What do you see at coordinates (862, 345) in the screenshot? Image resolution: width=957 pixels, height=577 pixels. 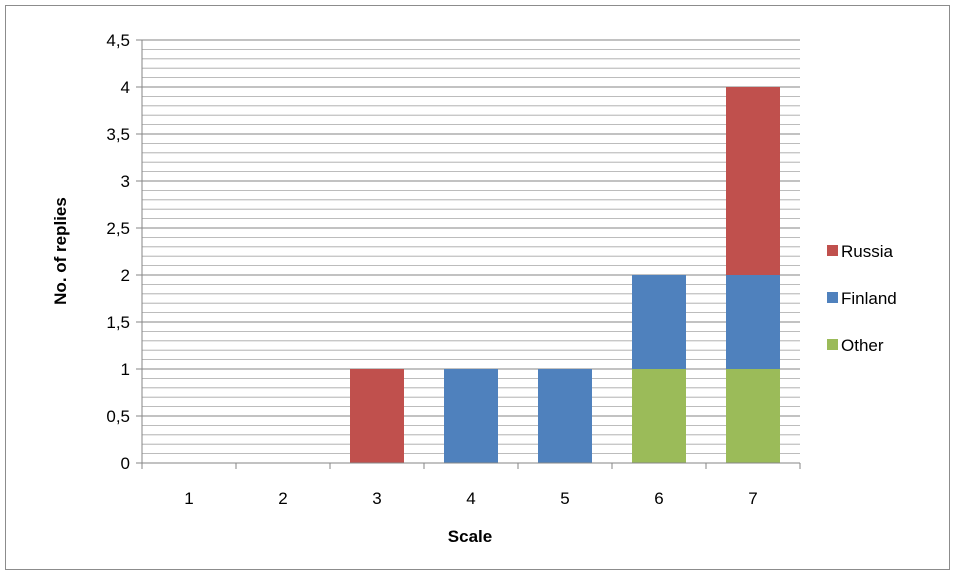 I see `legend-label-other: Other` at bounding box center [862, 345].